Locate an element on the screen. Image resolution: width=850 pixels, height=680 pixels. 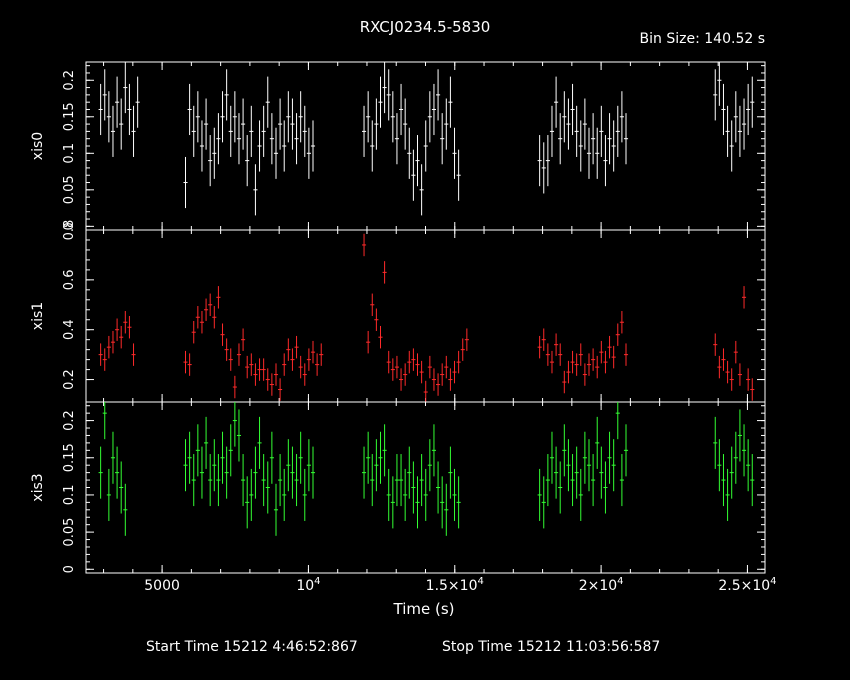
x-tick-label: 2.5×104 is located at coordinates (747, 585).